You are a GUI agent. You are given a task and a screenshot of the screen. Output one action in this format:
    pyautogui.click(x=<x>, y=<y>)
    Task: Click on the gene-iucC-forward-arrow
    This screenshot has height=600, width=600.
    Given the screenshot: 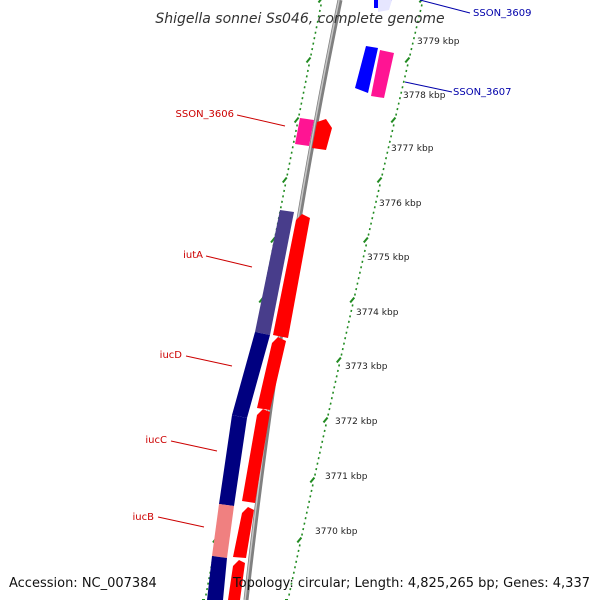 What is the action you would take?
    pyautogui.click(x=256, y=456)
    